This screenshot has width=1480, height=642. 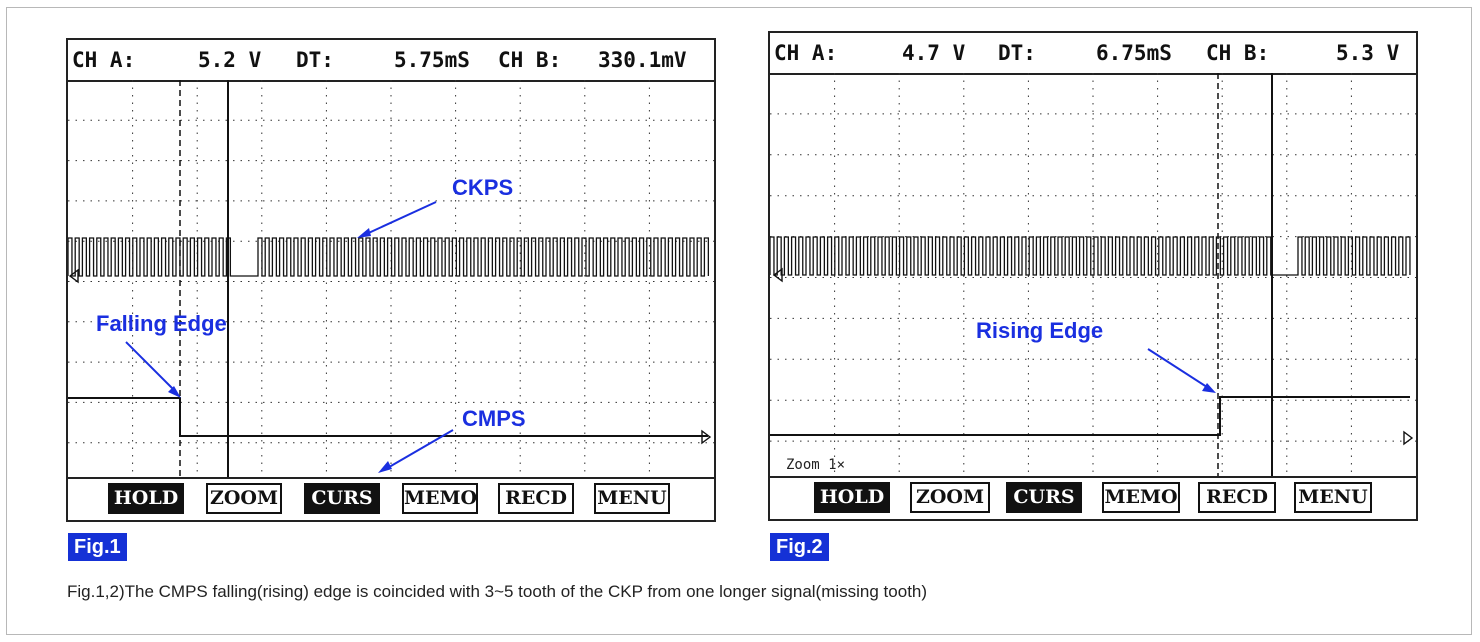 I want to click on ch-b-value: 330.1mV, so click(x=642, y=60).